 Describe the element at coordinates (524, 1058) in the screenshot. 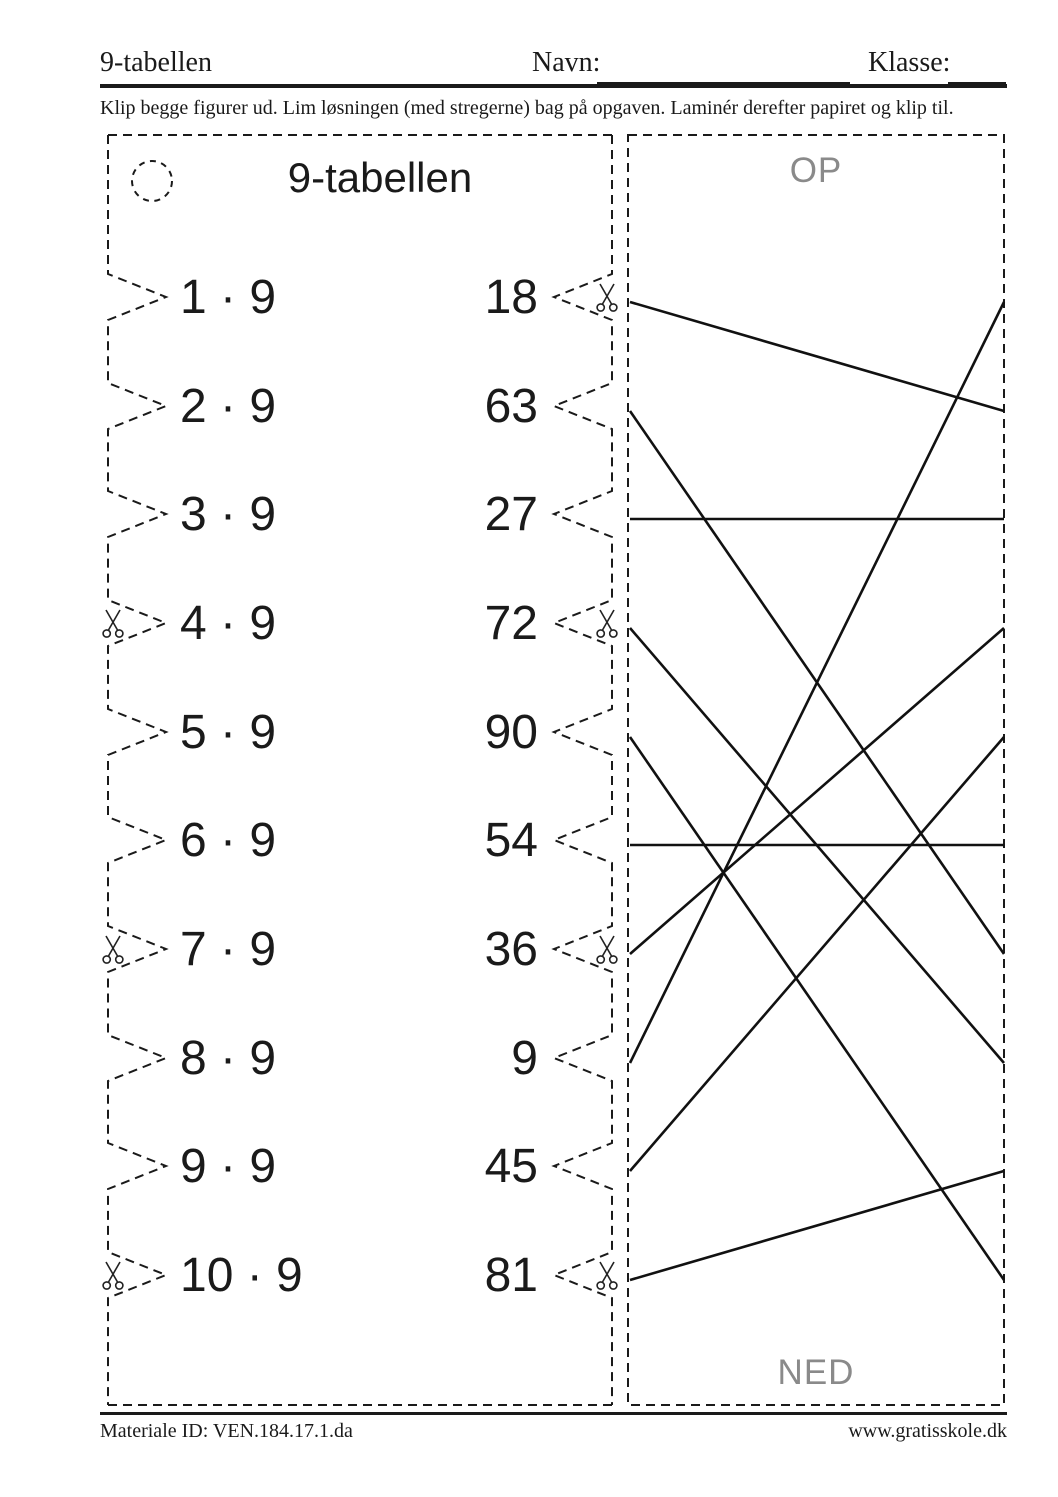

I see `answer-text: 9` at that location.